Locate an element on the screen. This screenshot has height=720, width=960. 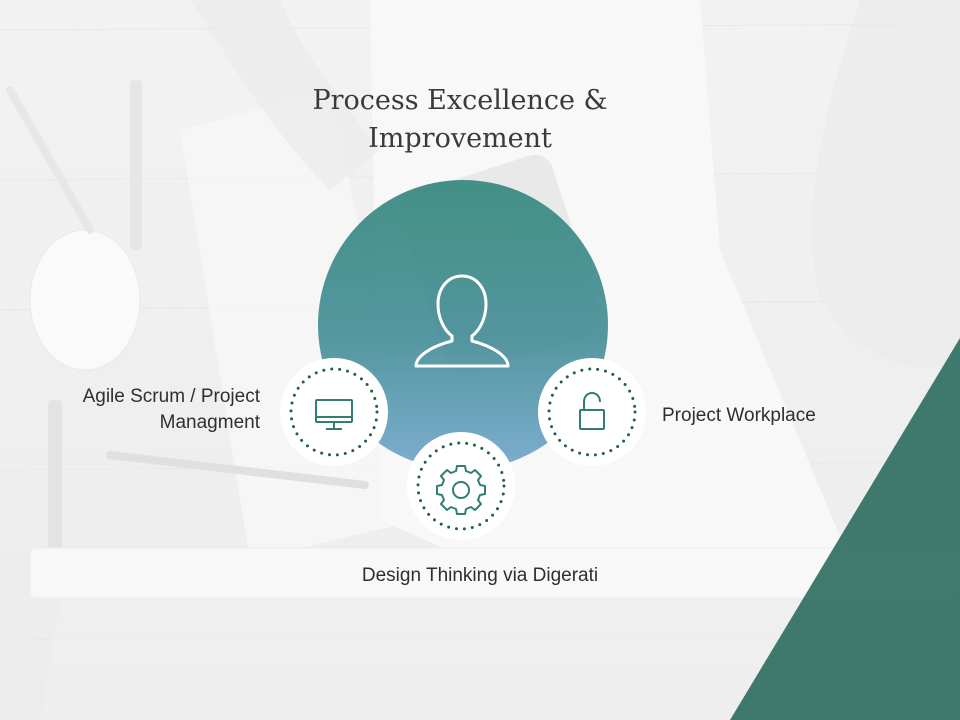
user-icon is located at coordinates (462, 321).